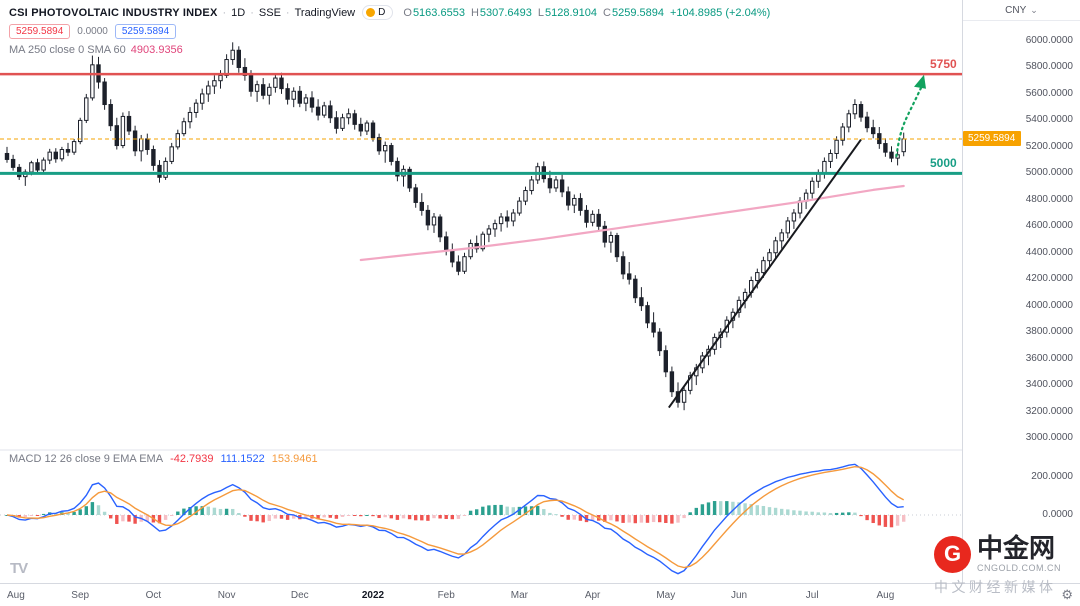 The height and width of the screenshot is (606, 1080). I want to click on record-dot-icon, so click(371, 12).